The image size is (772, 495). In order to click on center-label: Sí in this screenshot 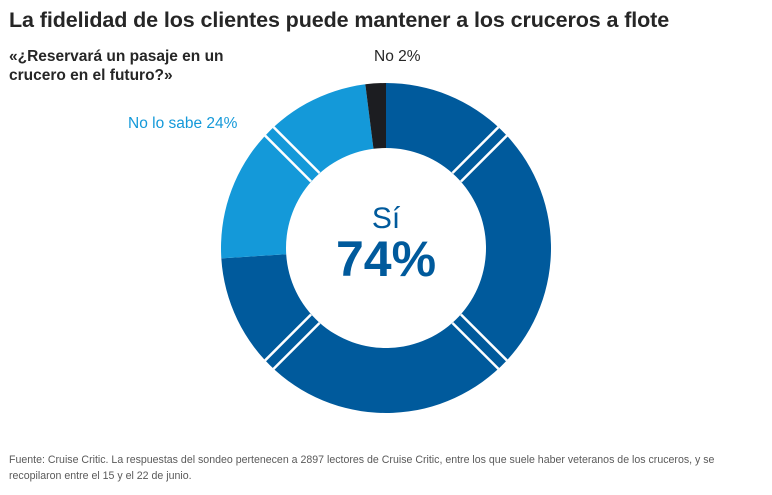, I will do `click(386, 218)`.